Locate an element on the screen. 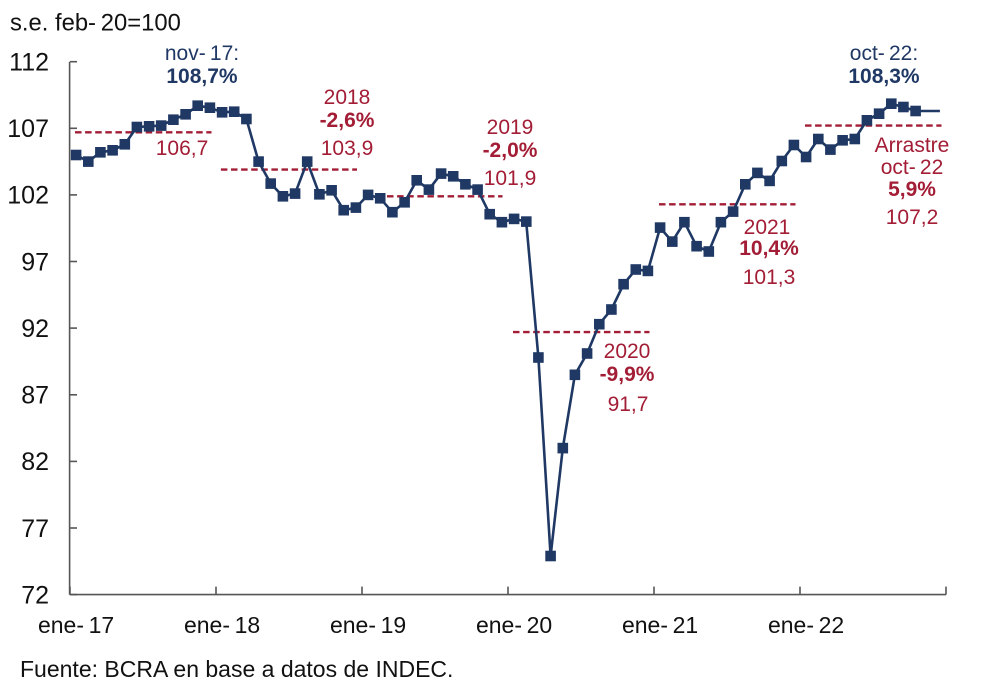 Image resolution: width=1001 pixels, height=693 pixels. svg-text: 2020 is located at coordinates (627, 351).